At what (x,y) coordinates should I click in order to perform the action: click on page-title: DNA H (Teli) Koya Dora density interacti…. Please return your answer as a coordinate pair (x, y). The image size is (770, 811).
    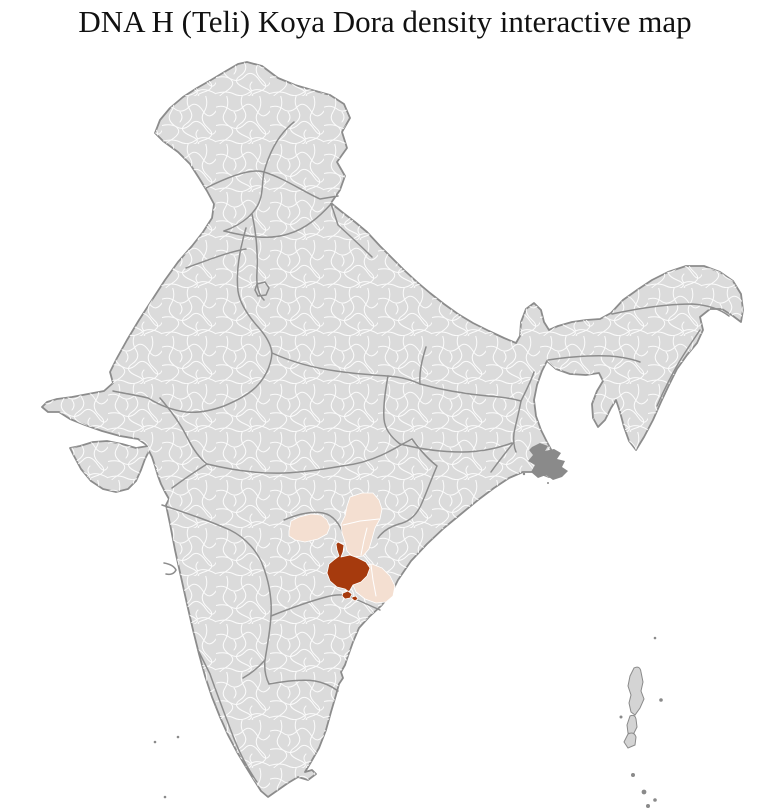
    Looking at the image, I should click on (385, 21).